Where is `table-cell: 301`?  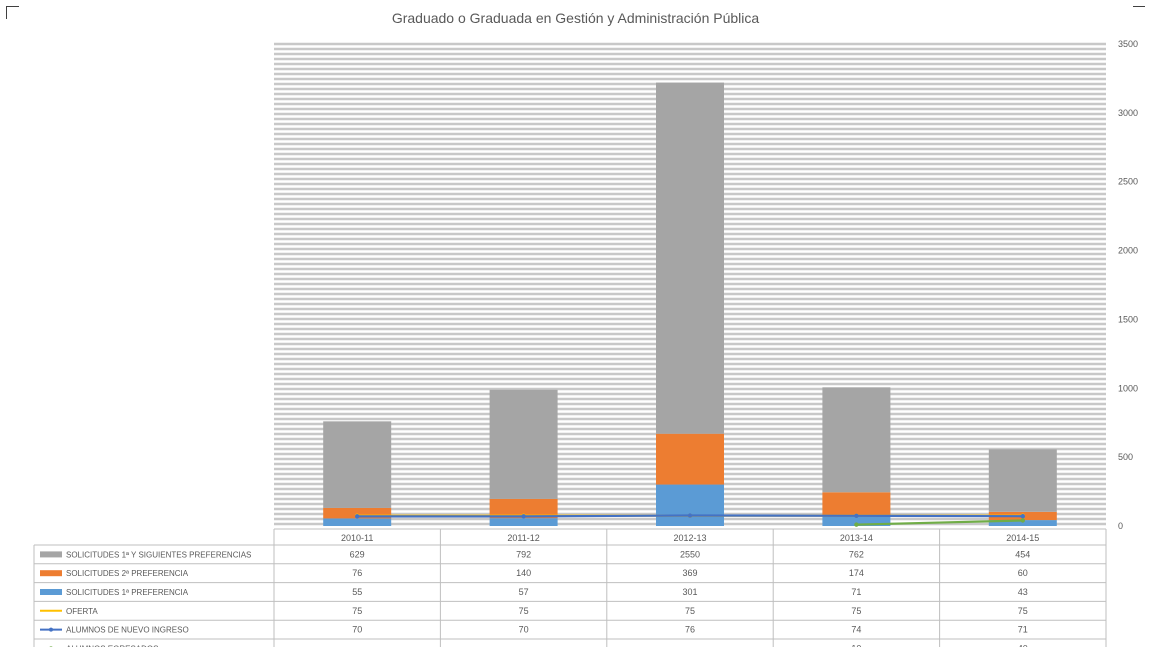 table-cell: 301 is located at coordinates (689, 592).